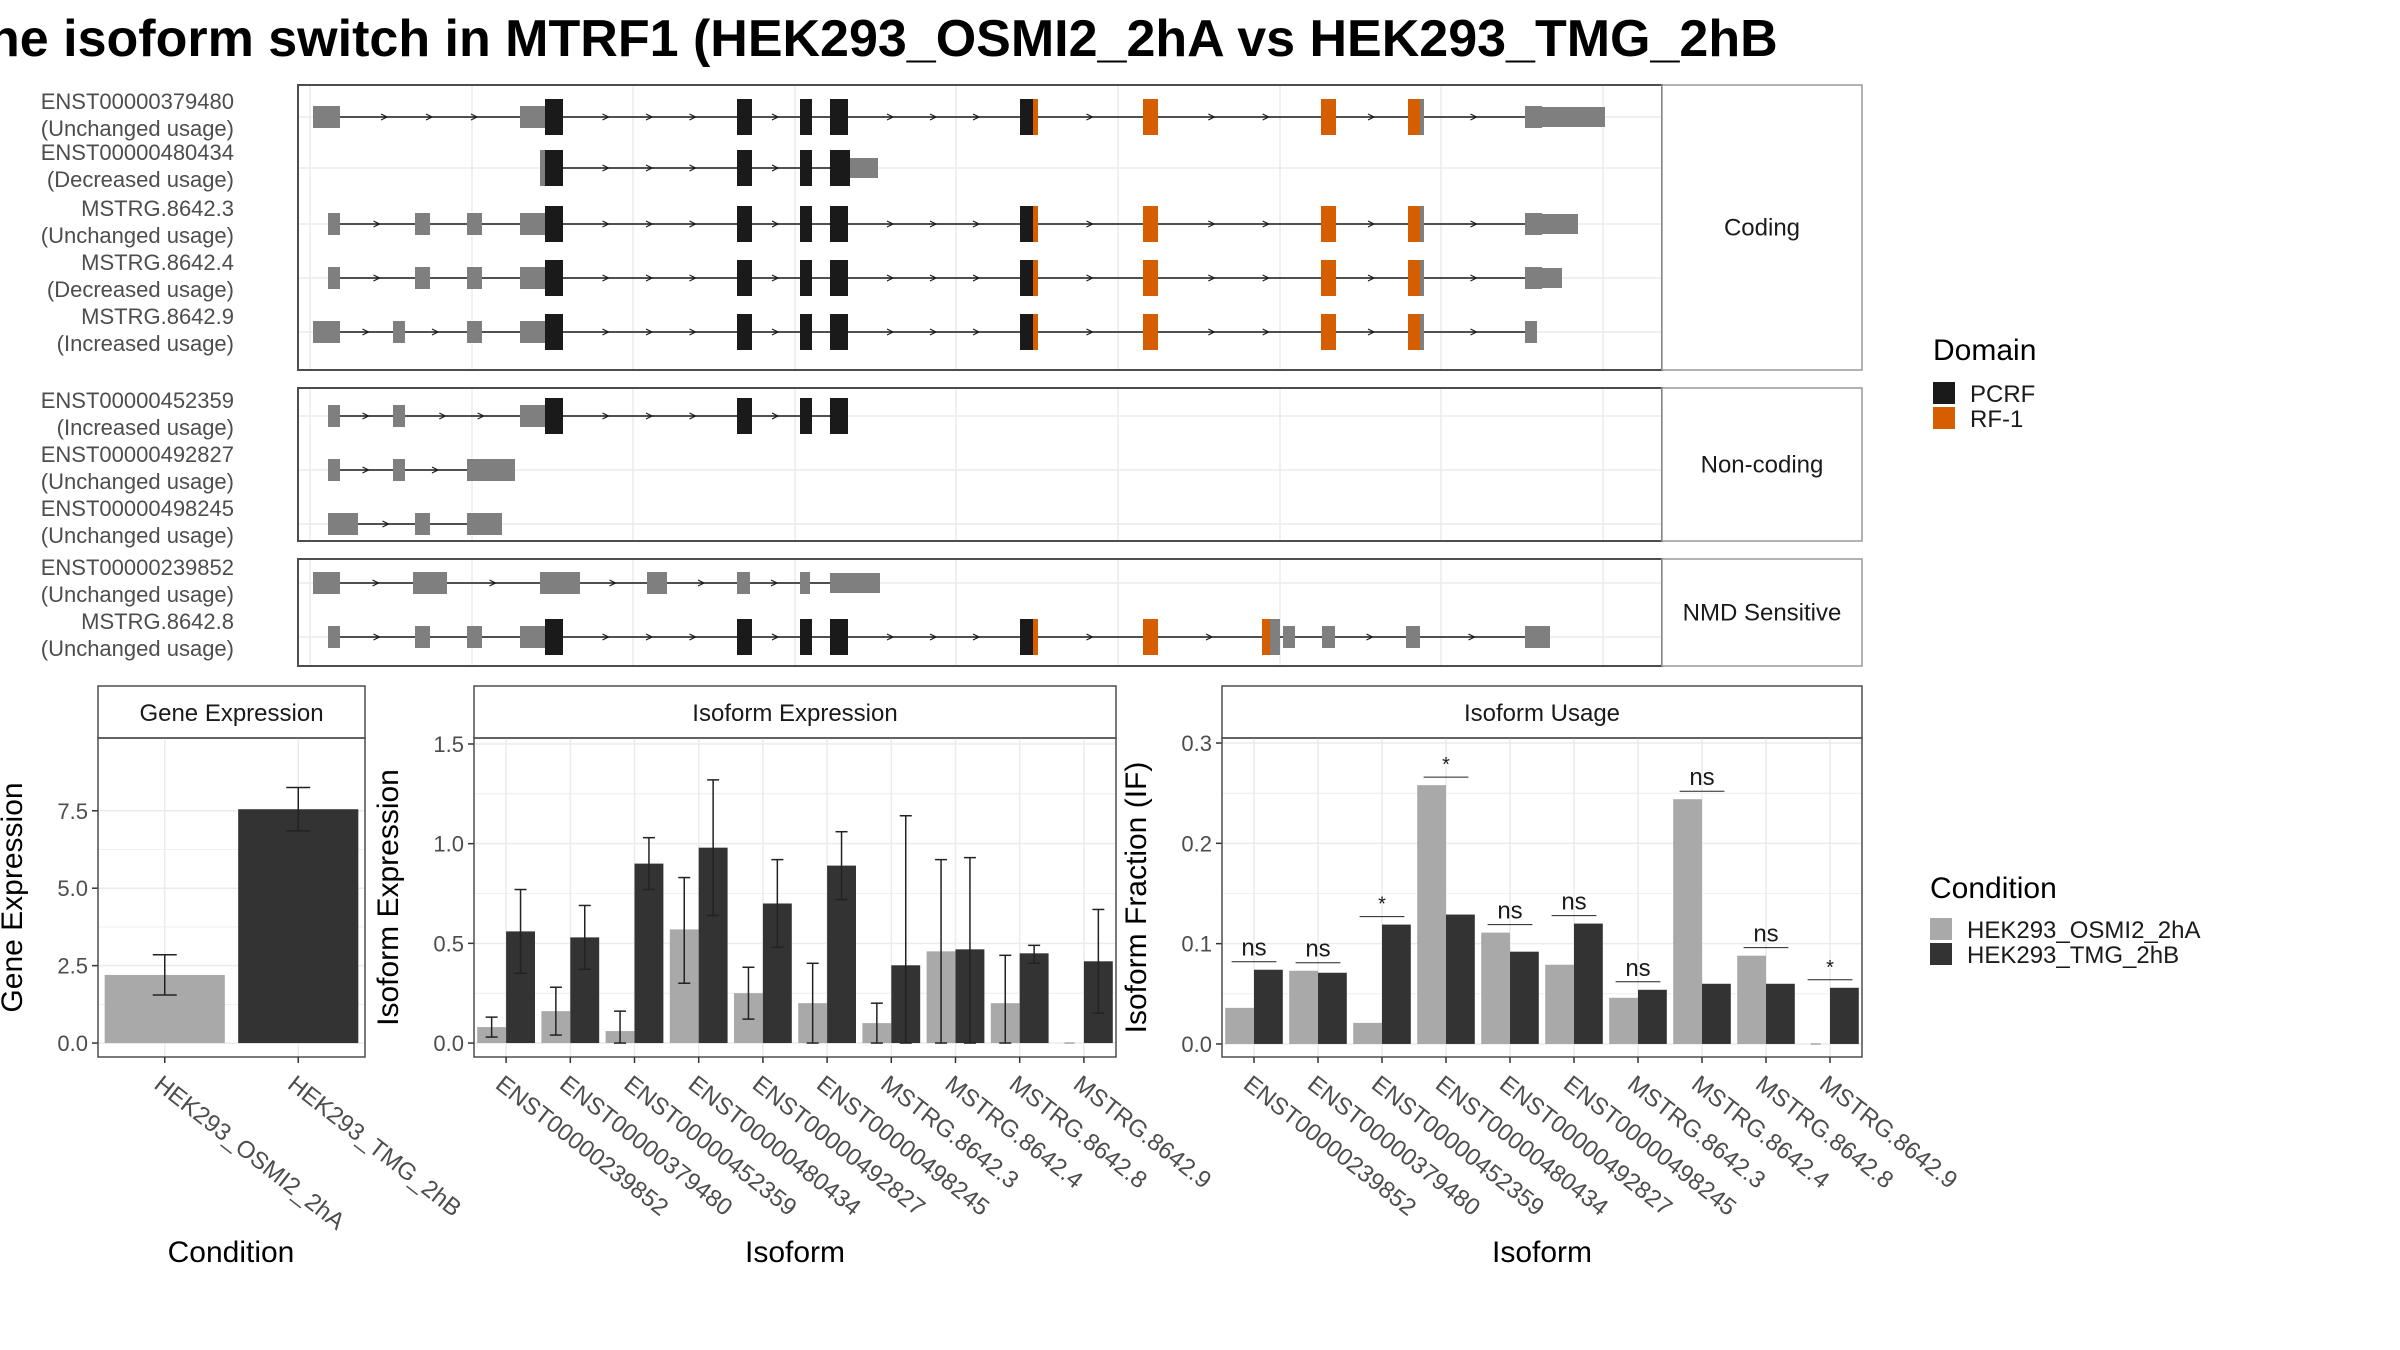  I want to click on transcript-row: ENST00000379480(Unchanged usage), so click(823, 115).